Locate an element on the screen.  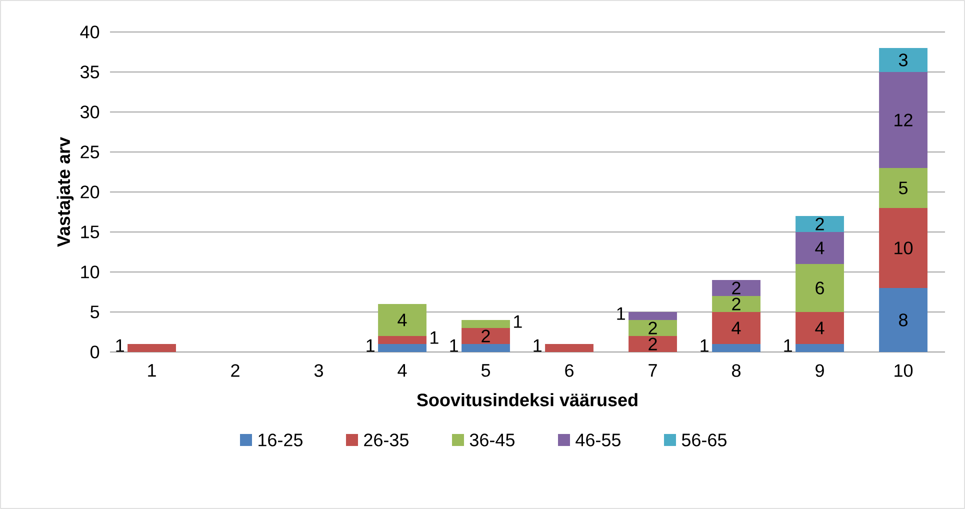
x-tick-label: 2 is located at coordinates (235, 370).